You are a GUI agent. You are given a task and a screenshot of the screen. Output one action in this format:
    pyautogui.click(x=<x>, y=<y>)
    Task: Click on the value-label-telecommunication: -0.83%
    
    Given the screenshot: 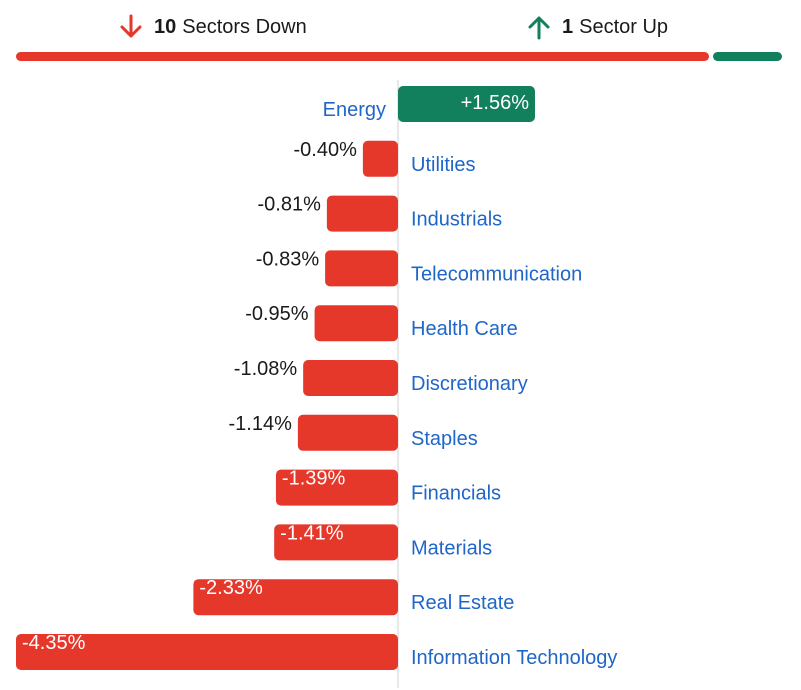 What is the action you would take?
    pyautogui.click(x=288, y=259)
    